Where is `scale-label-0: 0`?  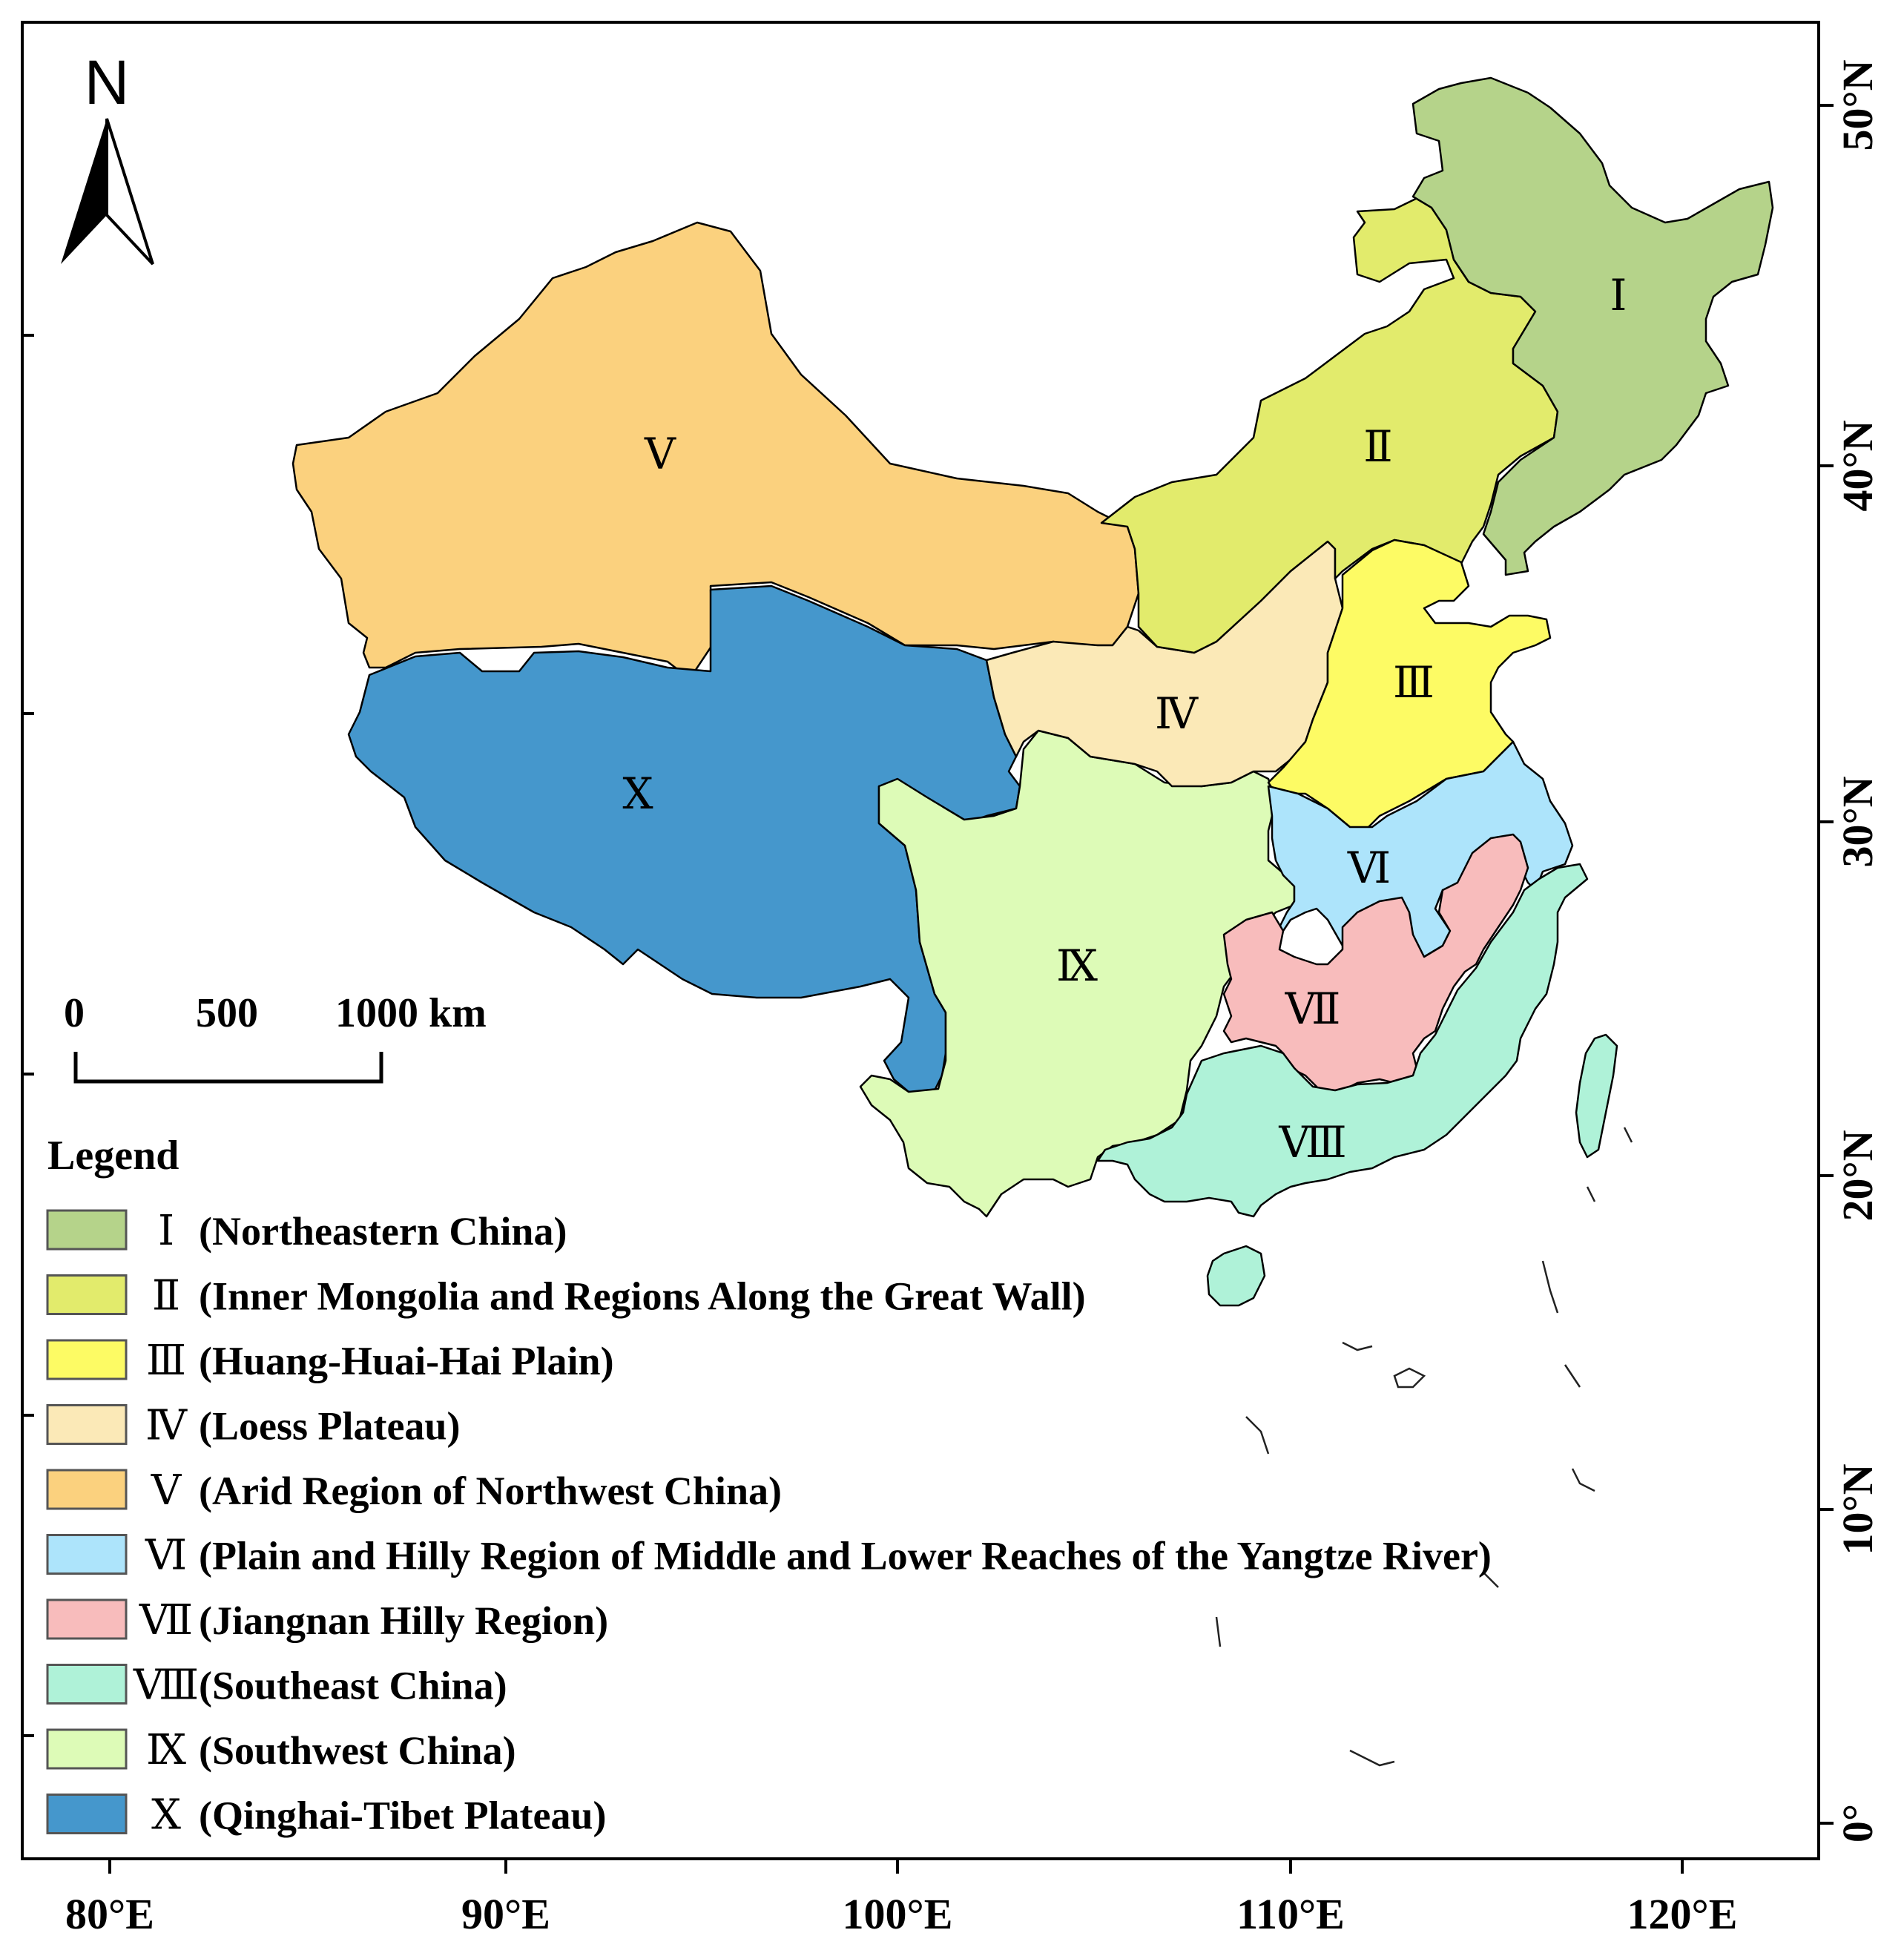 scale-label-0: 0 is located at coordinates (74, 1013).